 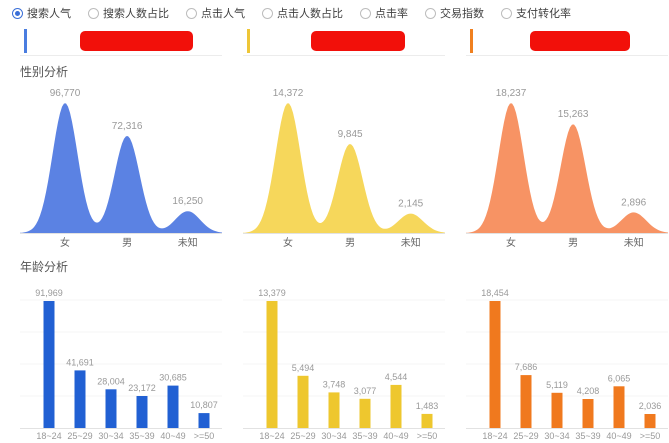 I want to click on metric-option-search-user-ratio: 搜索人数占比, so click(x=128, y=13).